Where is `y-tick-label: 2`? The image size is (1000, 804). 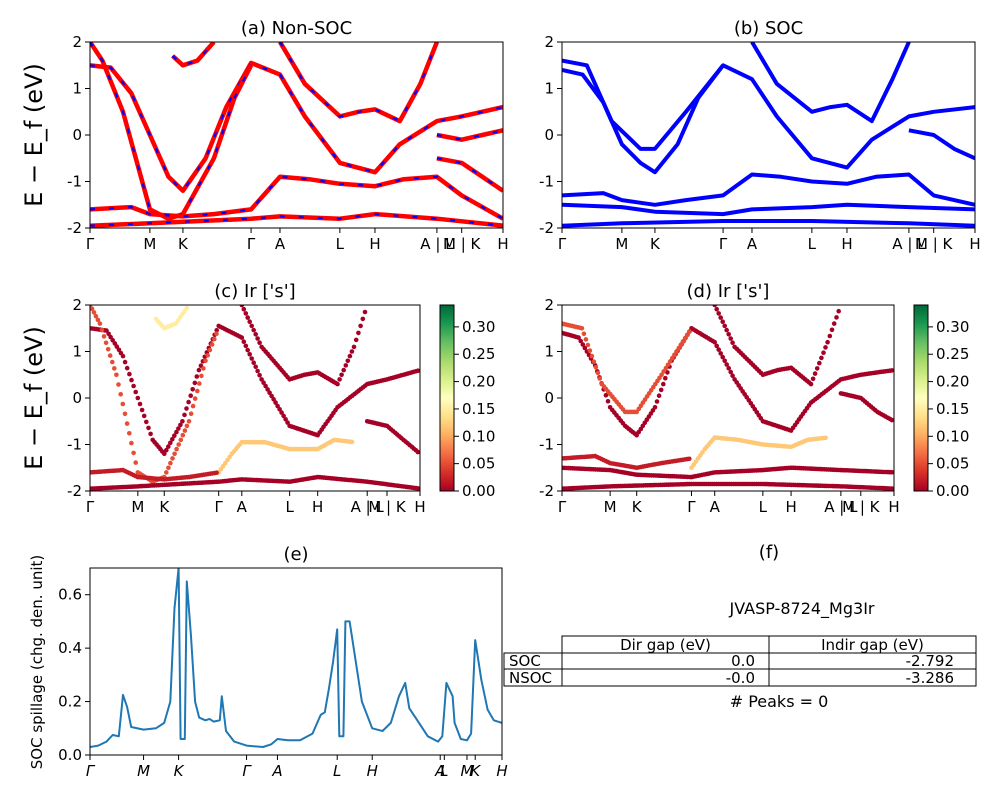 y-tick-label: 2 is located at coordinates (77, 305).